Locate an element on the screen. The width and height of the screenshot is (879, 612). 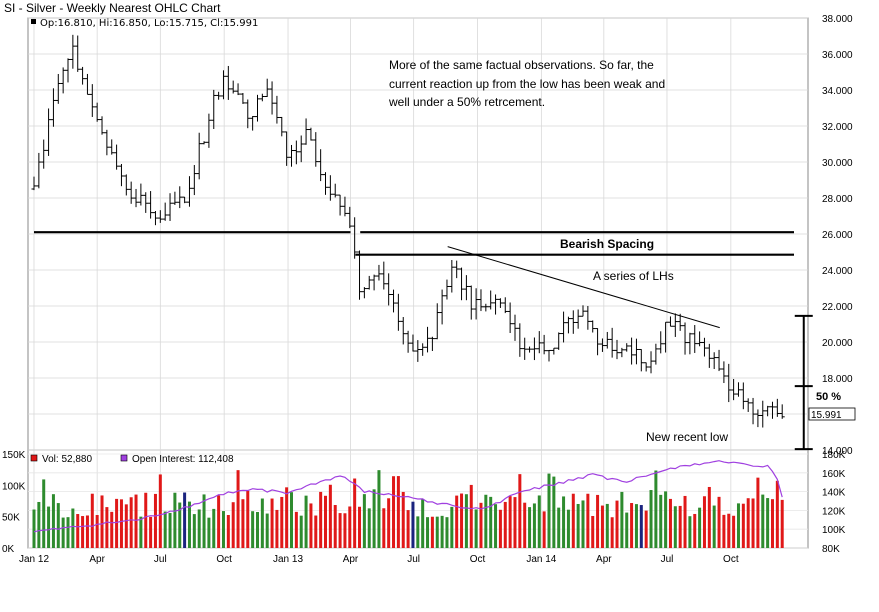
price-tick-label: 20.000 is located at coordinates (837, 343).